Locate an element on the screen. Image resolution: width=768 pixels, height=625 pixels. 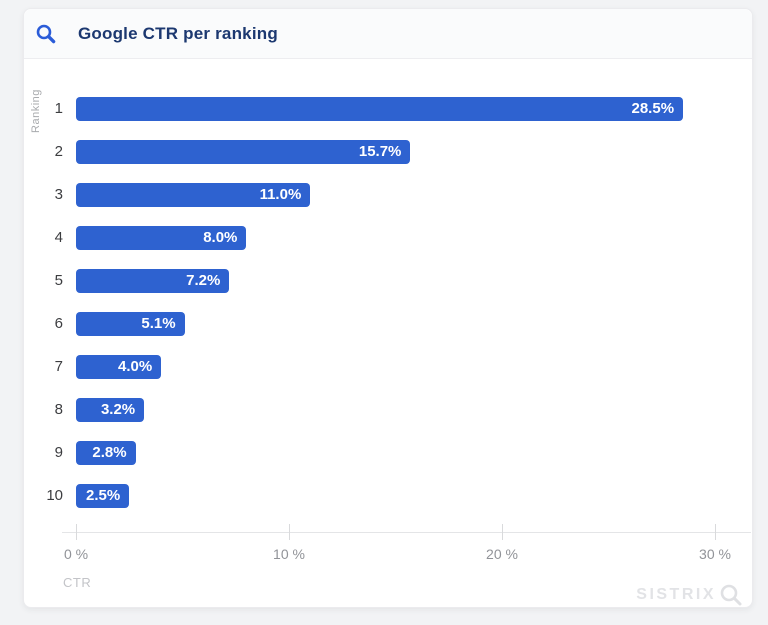
search-icon is located at coordinates (46, 33).